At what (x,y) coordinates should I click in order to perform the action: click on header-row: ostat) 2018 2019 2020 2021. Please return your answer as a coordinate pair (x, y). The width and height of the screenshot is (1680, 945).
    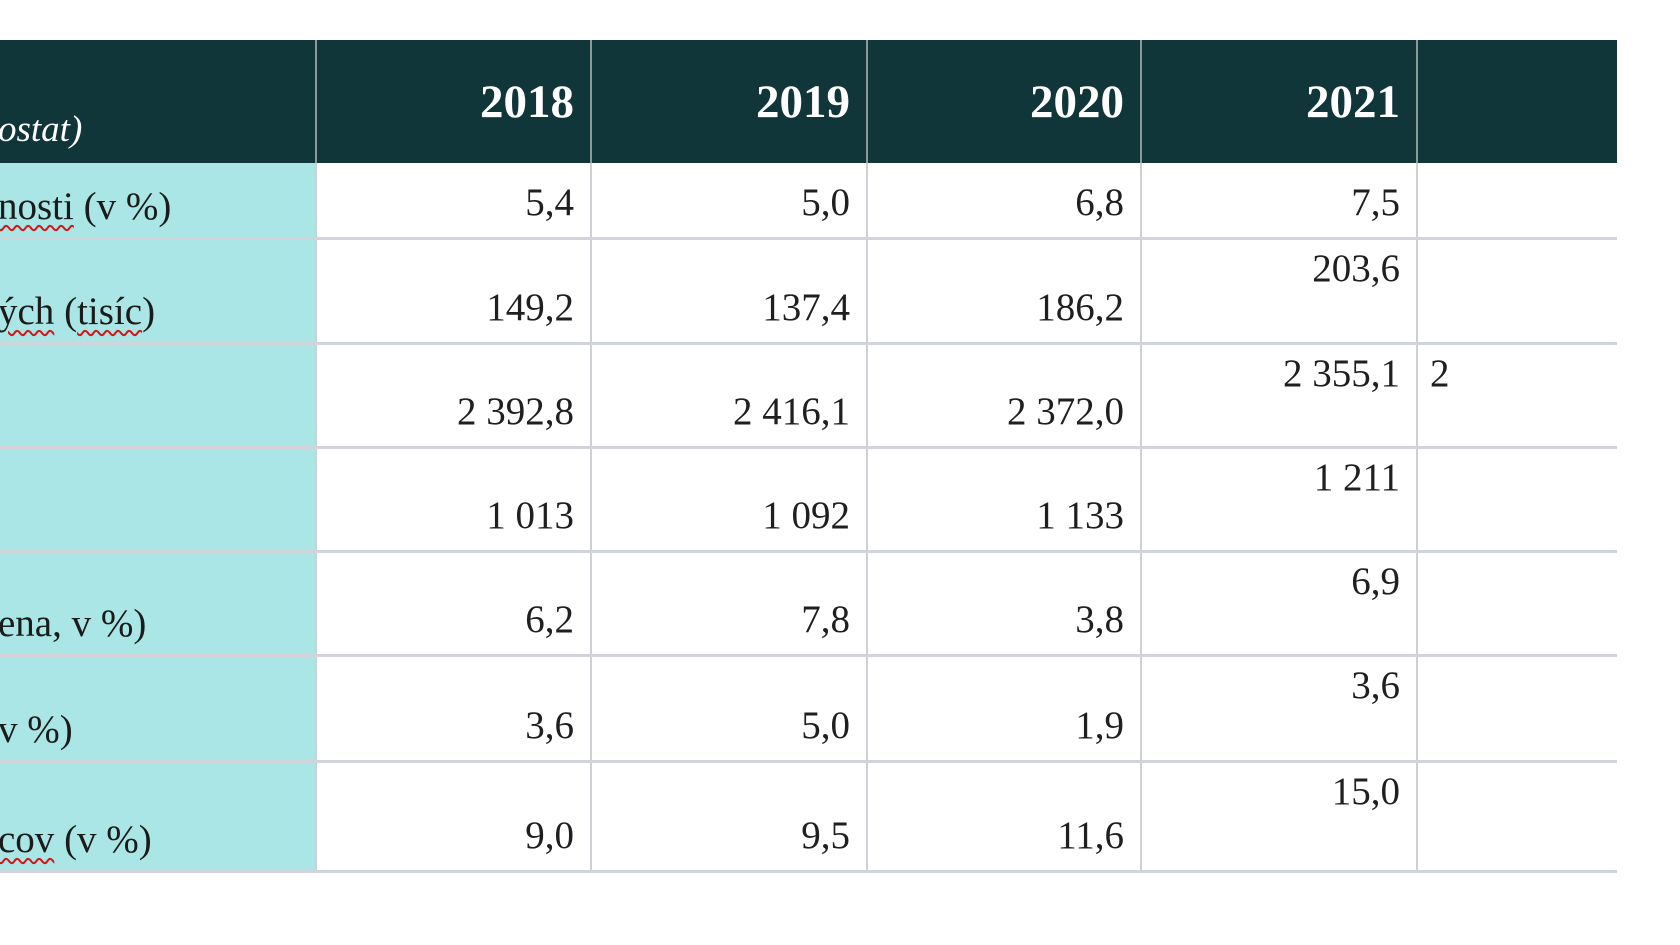
    Looking at the image, I should click on (808, 101).